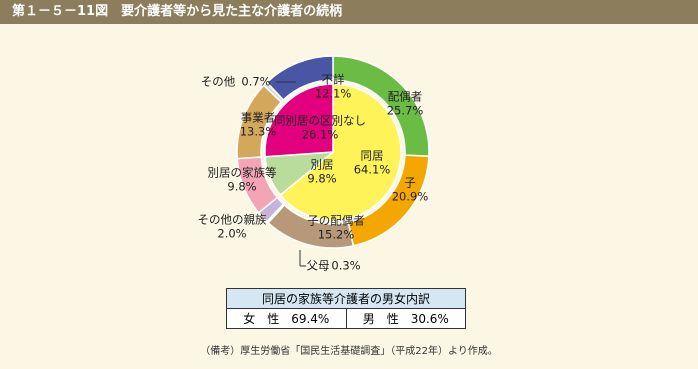 The image size is (698, 369). I want to click on slice-value: 64.1%, so click(372, 170).